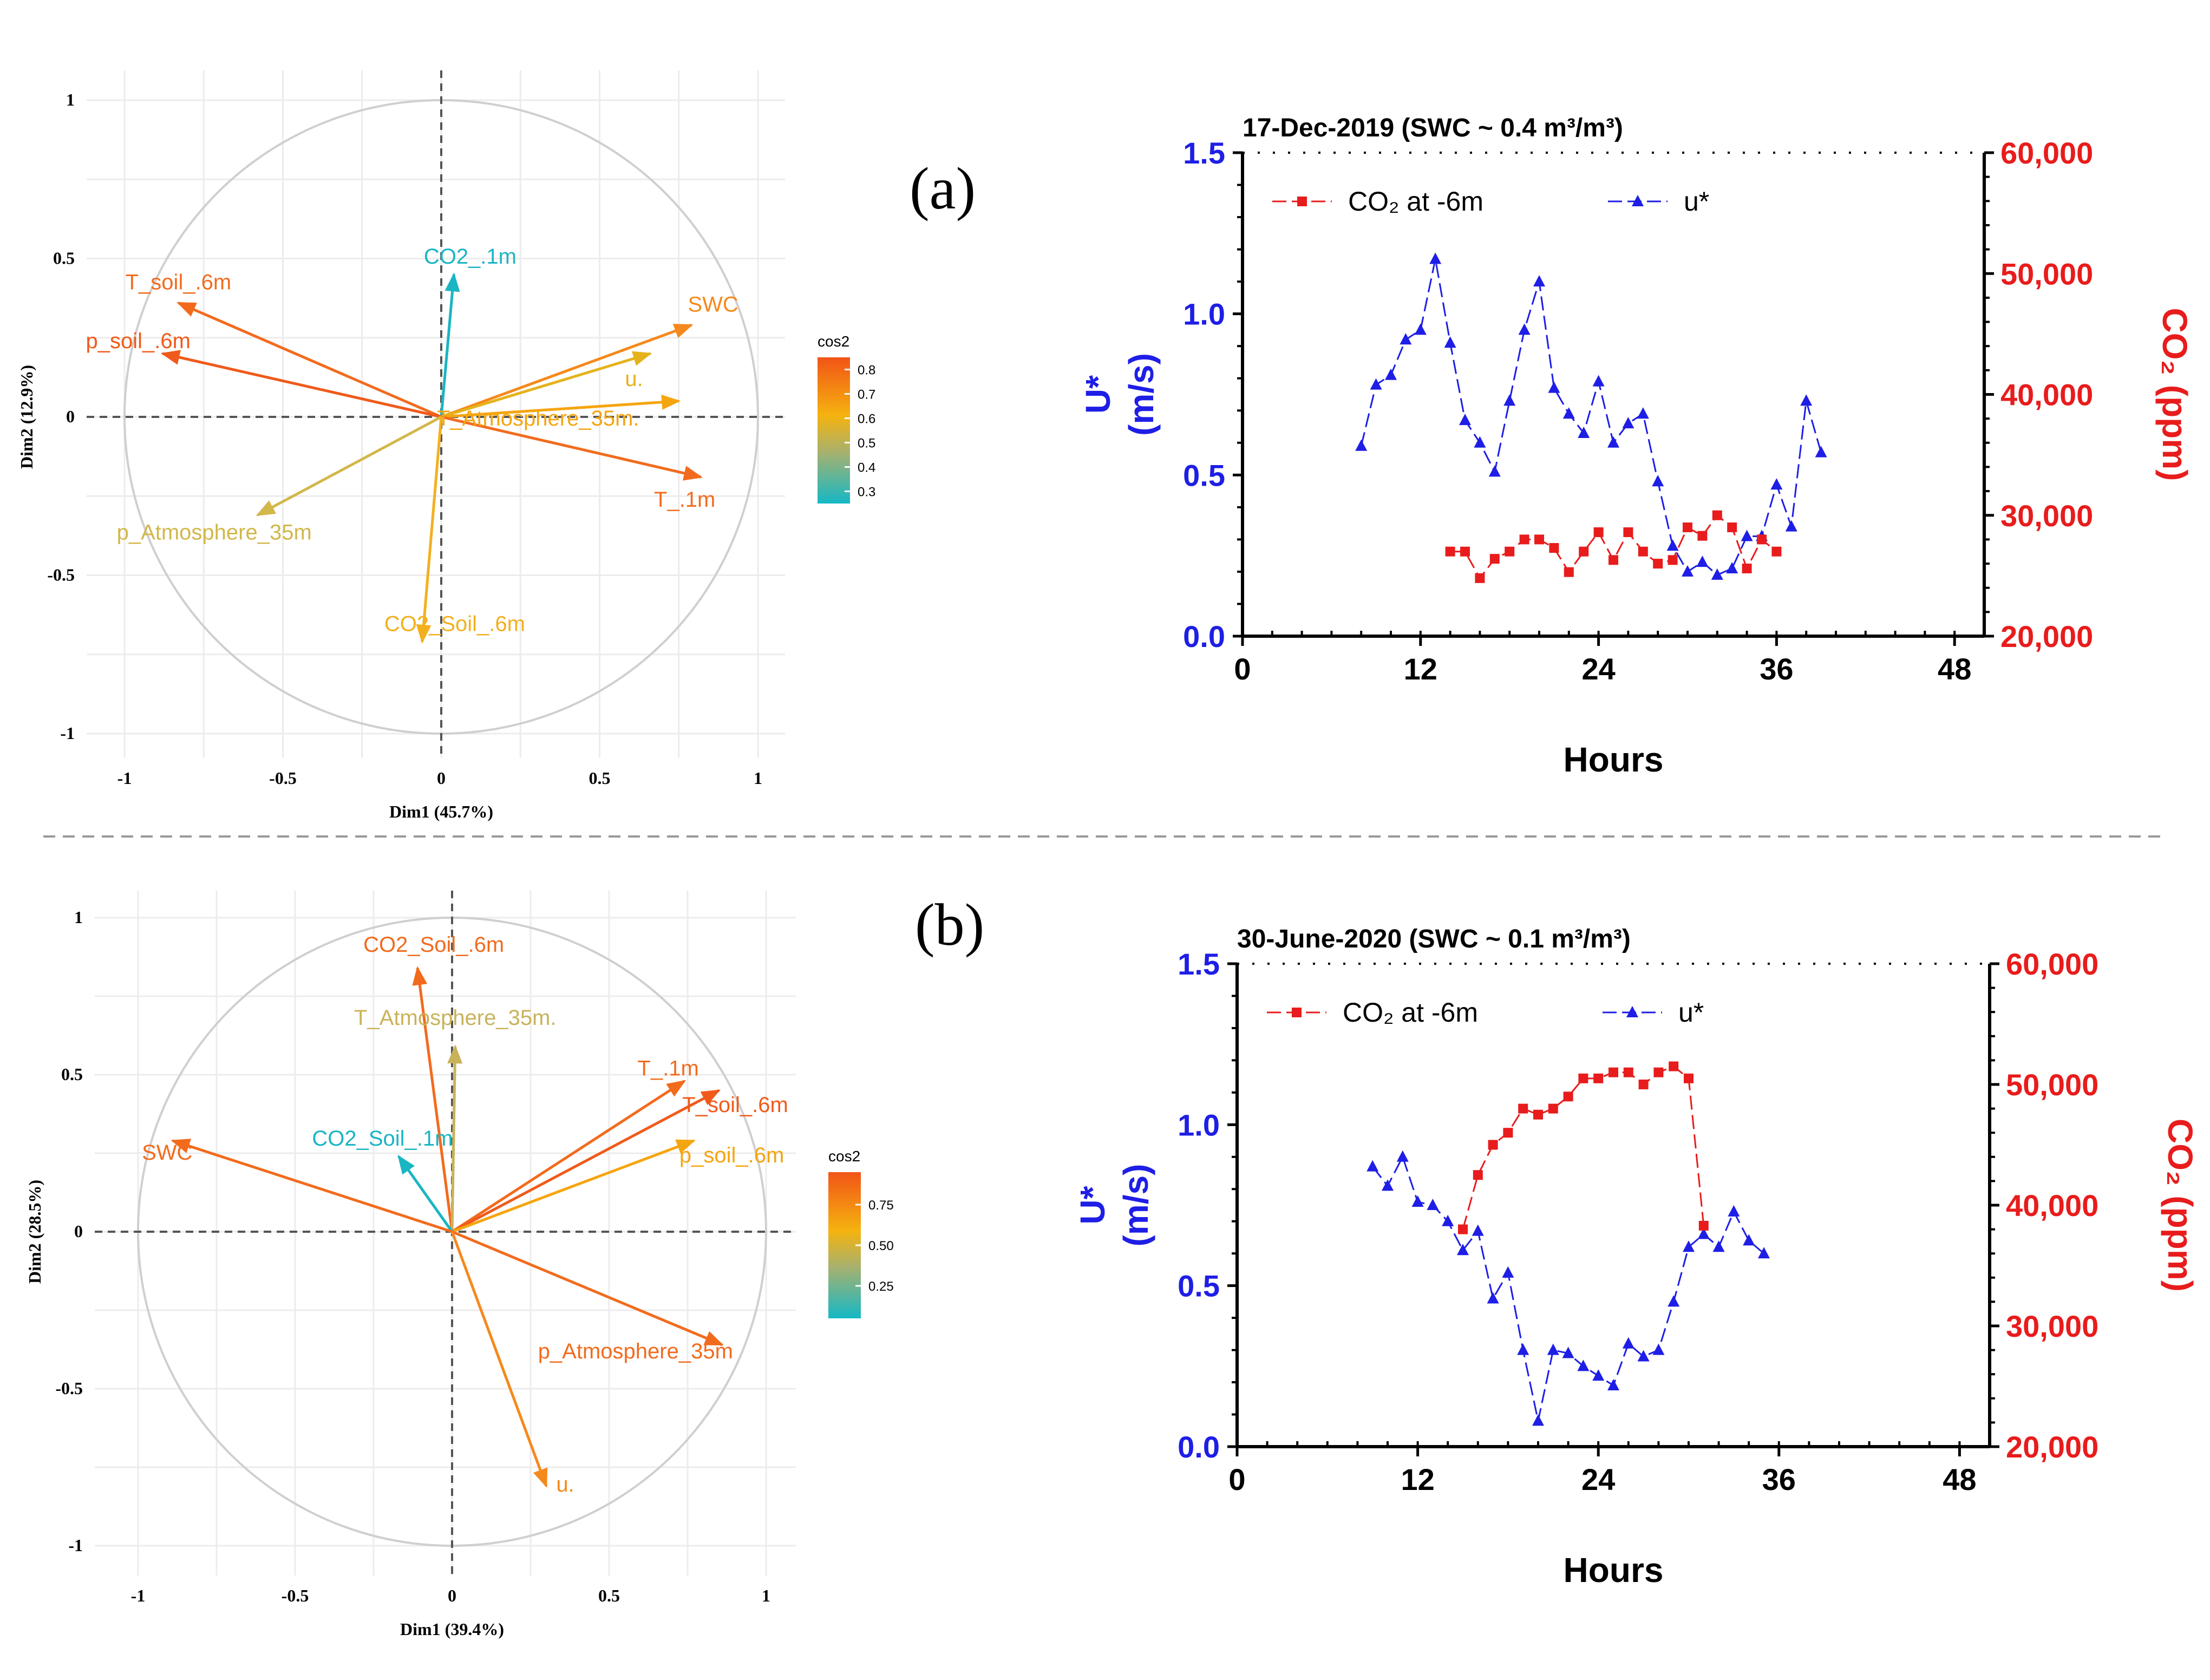 This screenshot has height=1680, width=2210. What do you see at coordinates (433, 945) in the screenshot?
I see `vector-label-co2-soil-6m: CO2_Soil_.6m` at bounding box center [433, 945].